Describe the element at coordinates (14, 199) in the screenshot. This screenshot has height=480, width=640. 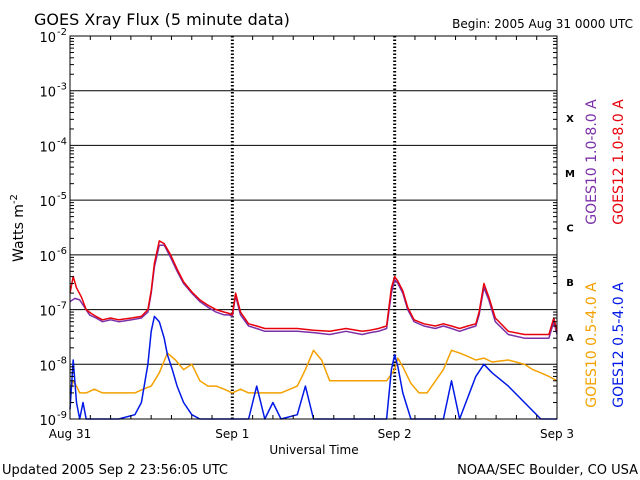
I see `y-axis-title-sup: -2` at that location.